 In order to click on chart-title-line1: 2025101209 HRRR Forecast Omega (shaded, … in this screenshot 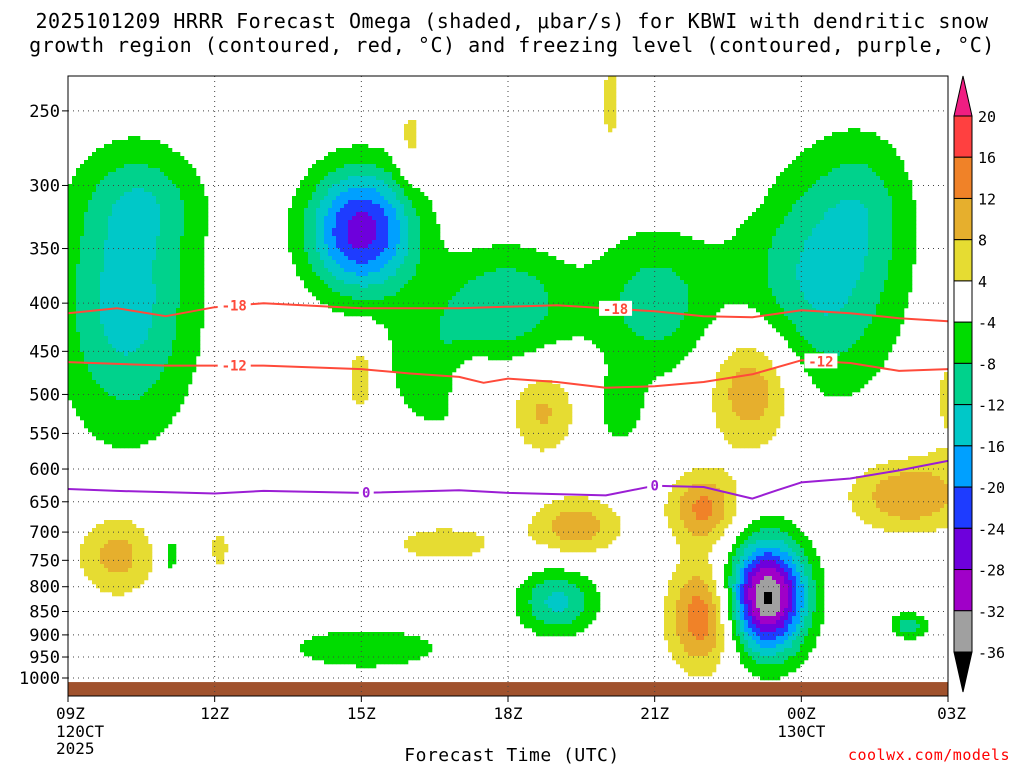, I will do `click(512, 21)`.